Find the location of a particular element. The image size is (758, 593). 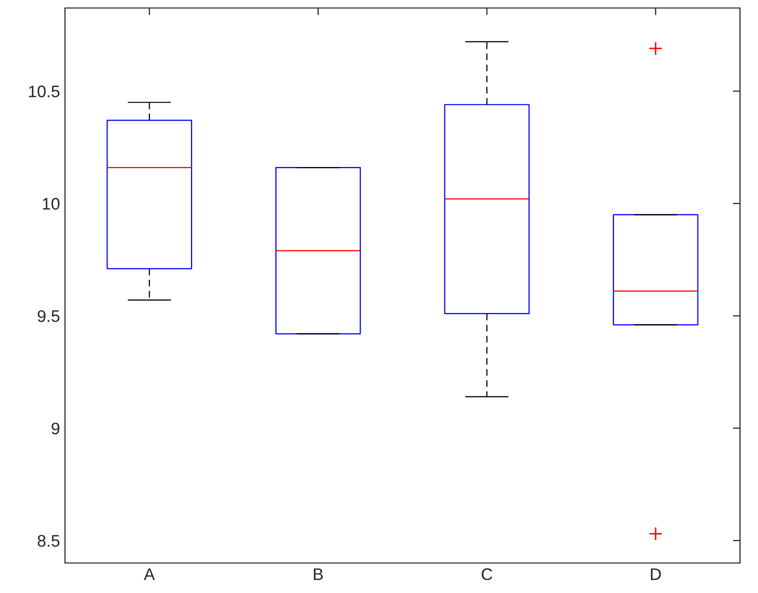

y-tick-label: 9 is located at coordinates (56, 428).